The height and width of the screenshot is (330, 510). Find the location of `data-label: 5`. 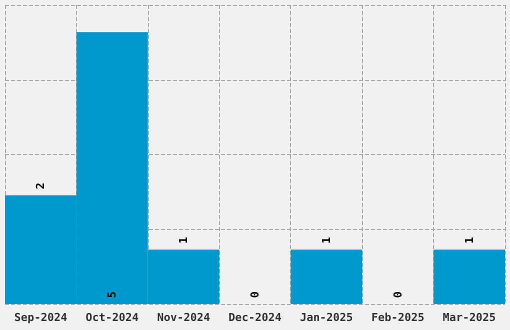

data-label: 5 is located at coordinates (112, 294).